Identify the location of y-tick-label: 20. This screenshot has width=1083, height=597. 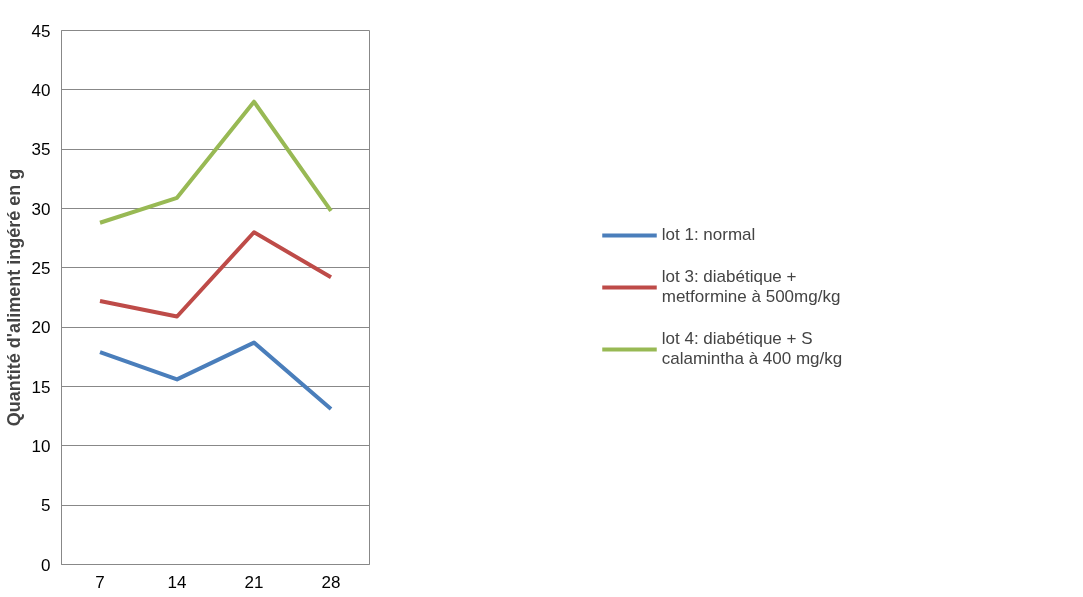
(41, 328).